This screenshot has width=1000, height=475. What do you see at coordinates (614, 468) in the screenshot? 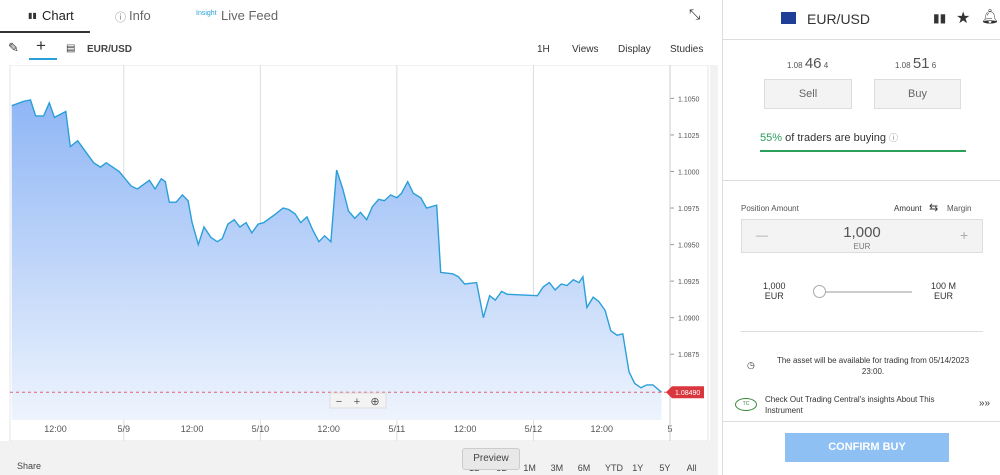
I see `range-button: YTD` at bounding box center [614, 468].